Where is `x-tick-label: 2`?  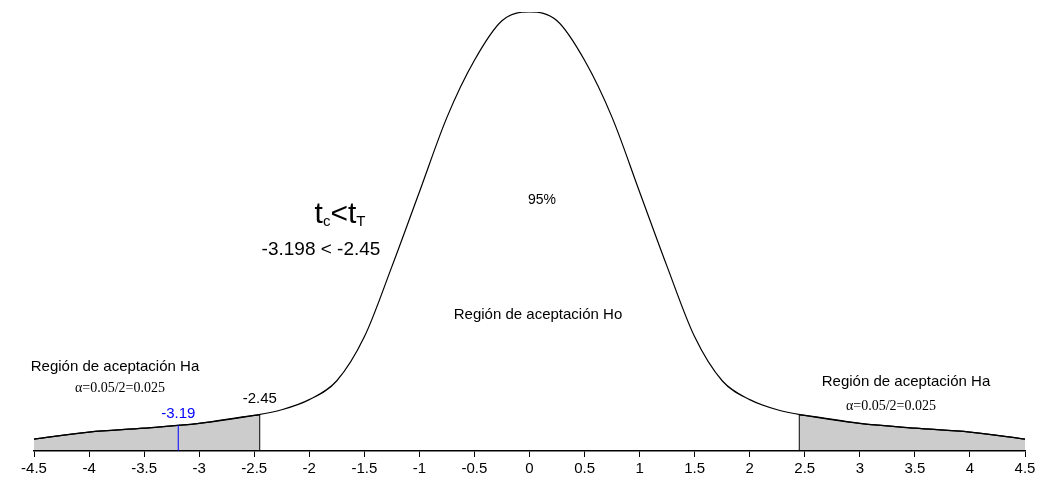
x-tick-label: 2 is located at coordinates (749, 468).